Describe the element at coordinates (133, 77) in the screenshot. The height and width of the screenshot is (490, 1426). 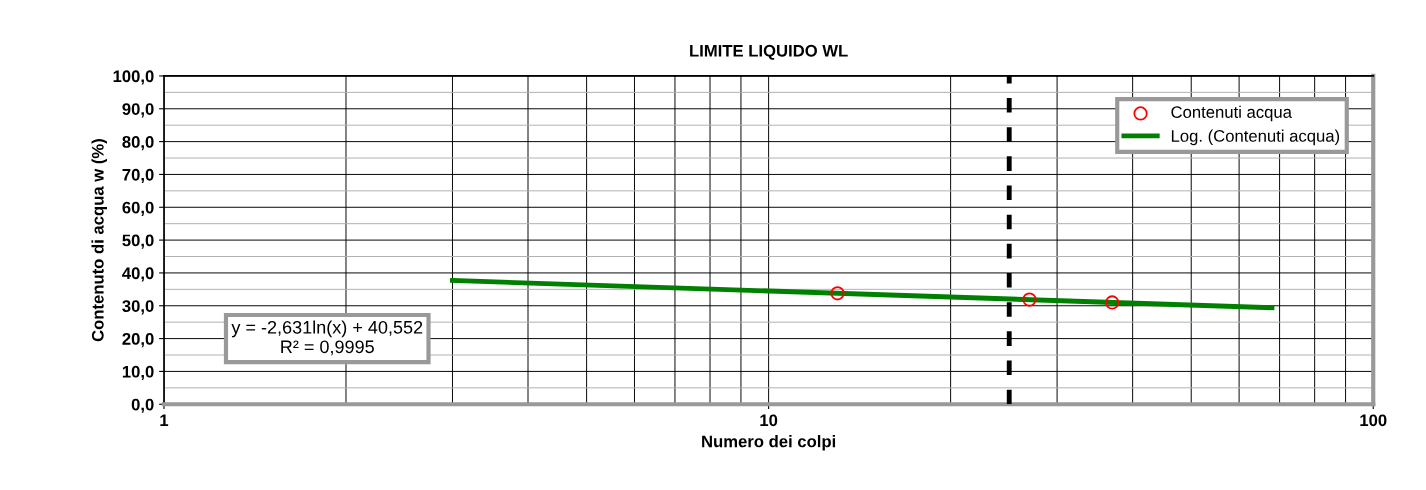
I see `y-tick-label: 100,0` at that location.